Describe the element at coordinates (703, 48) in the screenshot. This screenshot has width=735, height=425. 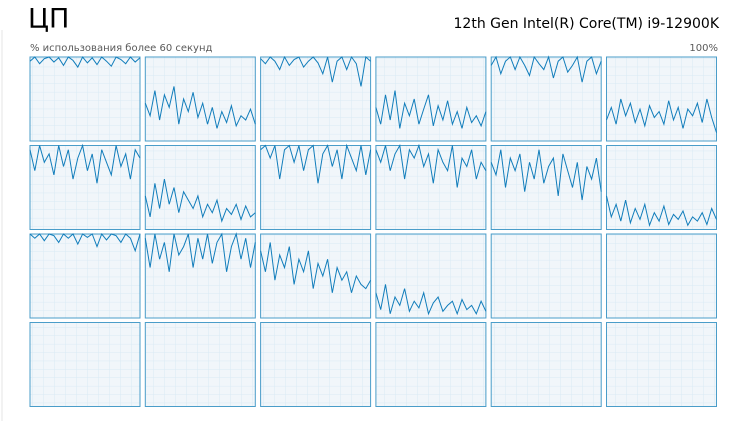
I see `y-max-label: 100%` at that location.